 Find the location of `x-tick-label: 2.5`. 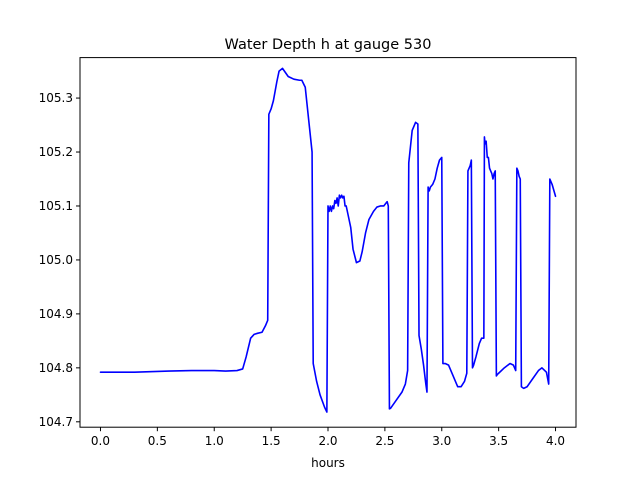

x-tick-label: 2.5 is located at coordinates (384, 441).